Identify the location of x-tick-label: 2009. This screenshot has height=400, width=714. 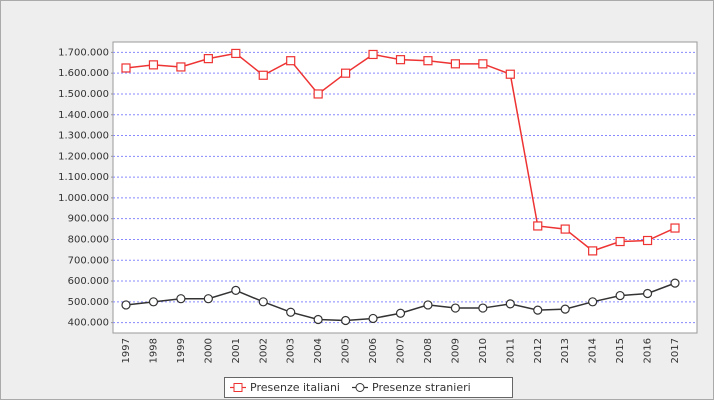
(455, 350).